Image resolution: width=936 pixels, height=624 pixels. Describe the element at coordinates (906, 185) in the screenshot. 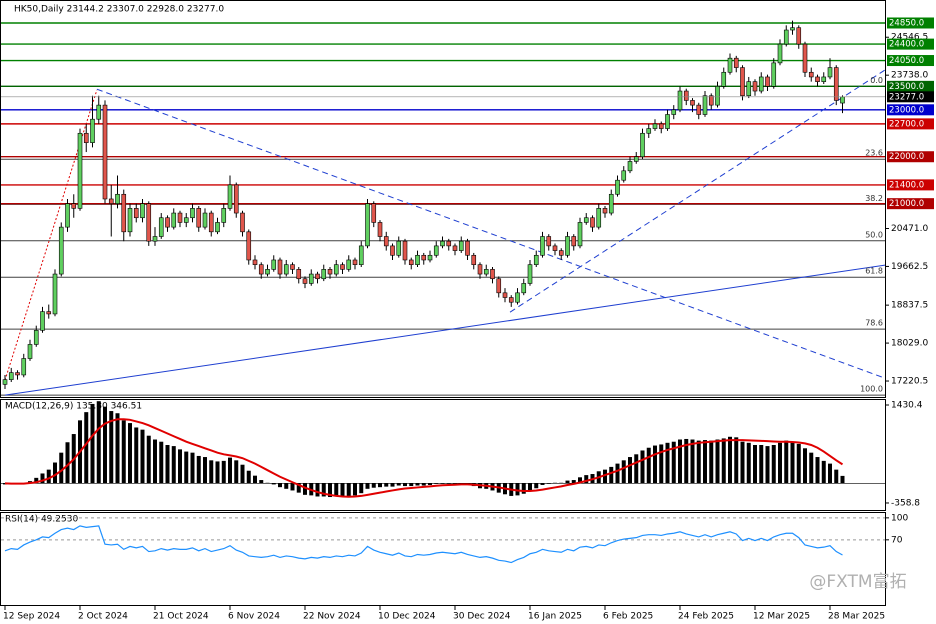

I see `level-label: 21400.0` at that location.